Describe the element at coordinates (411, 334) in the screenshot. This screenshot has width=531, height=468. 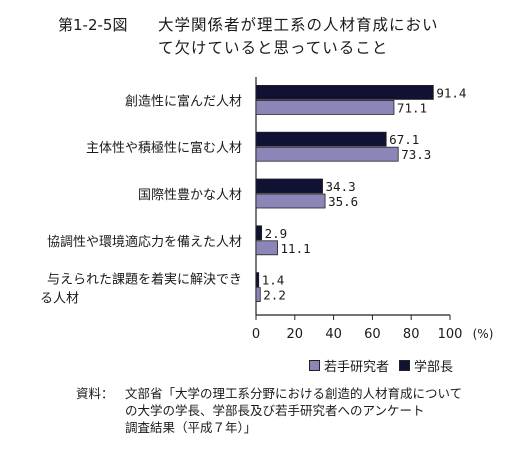
I see `x-tick-label: 80` at that location.